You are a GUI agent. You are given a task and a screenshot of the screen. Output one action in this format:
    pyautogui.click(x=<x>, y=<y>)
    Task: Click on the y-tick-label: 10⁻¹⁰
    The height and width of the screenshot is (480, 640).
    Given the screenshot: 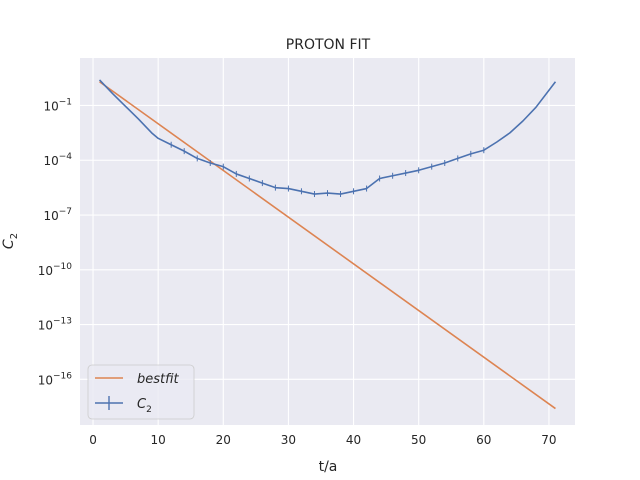 What is the action you would take?
    pyautogui.click(x=55, y=270)
    